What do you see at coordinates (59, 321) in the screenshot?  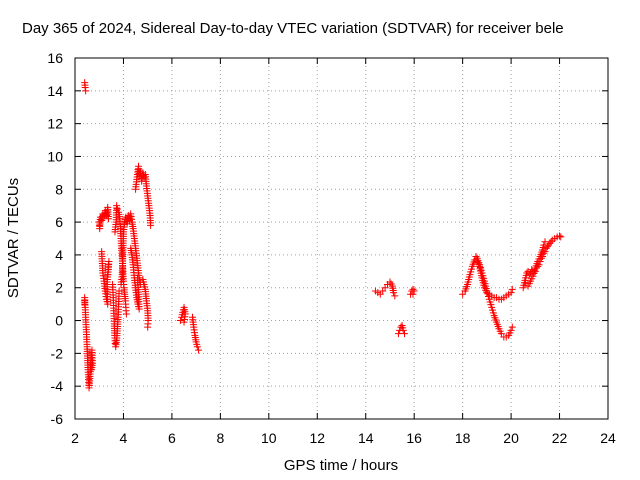 I see `y-tick-label: 0` at bounding box center [59, 321].